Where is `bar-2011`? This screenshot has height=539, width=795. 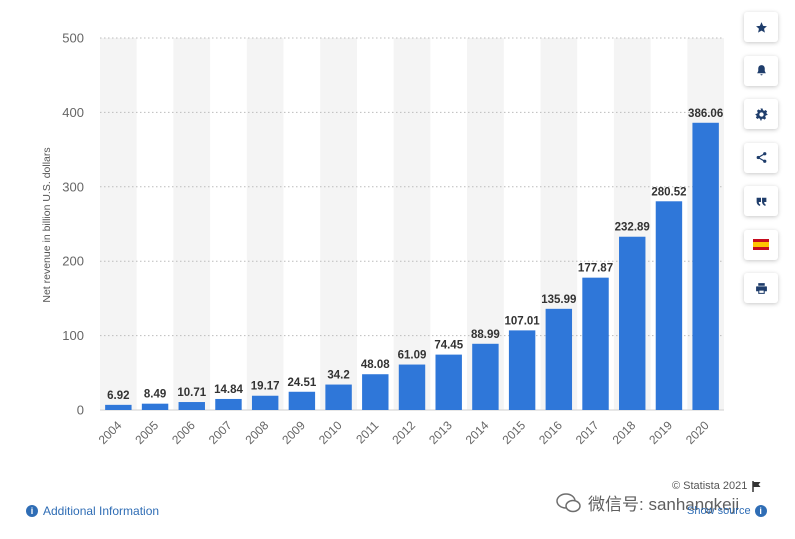 bar-2011 is located at coordinates (375, 392).